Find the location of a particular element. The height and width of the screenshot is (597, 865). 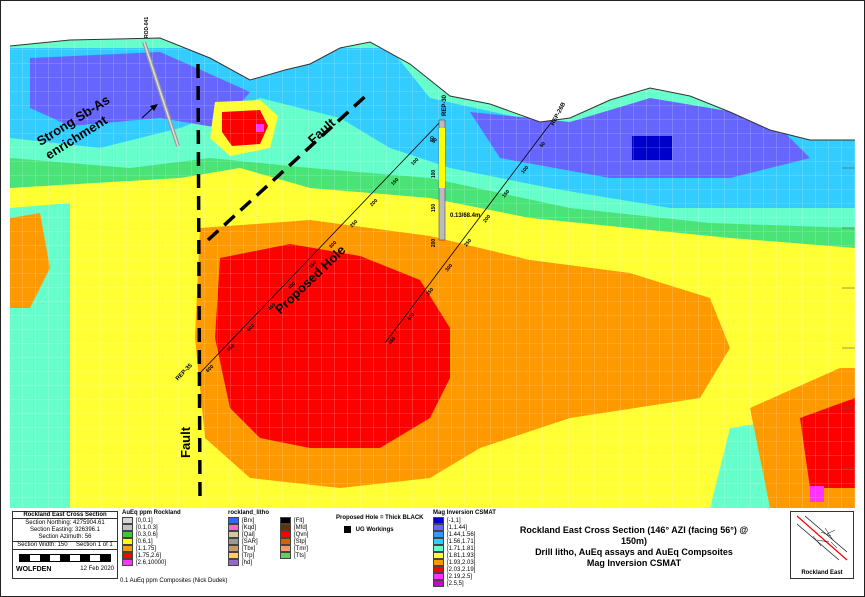

legend-label: [Tmr] is located at coordinates (301, 549).